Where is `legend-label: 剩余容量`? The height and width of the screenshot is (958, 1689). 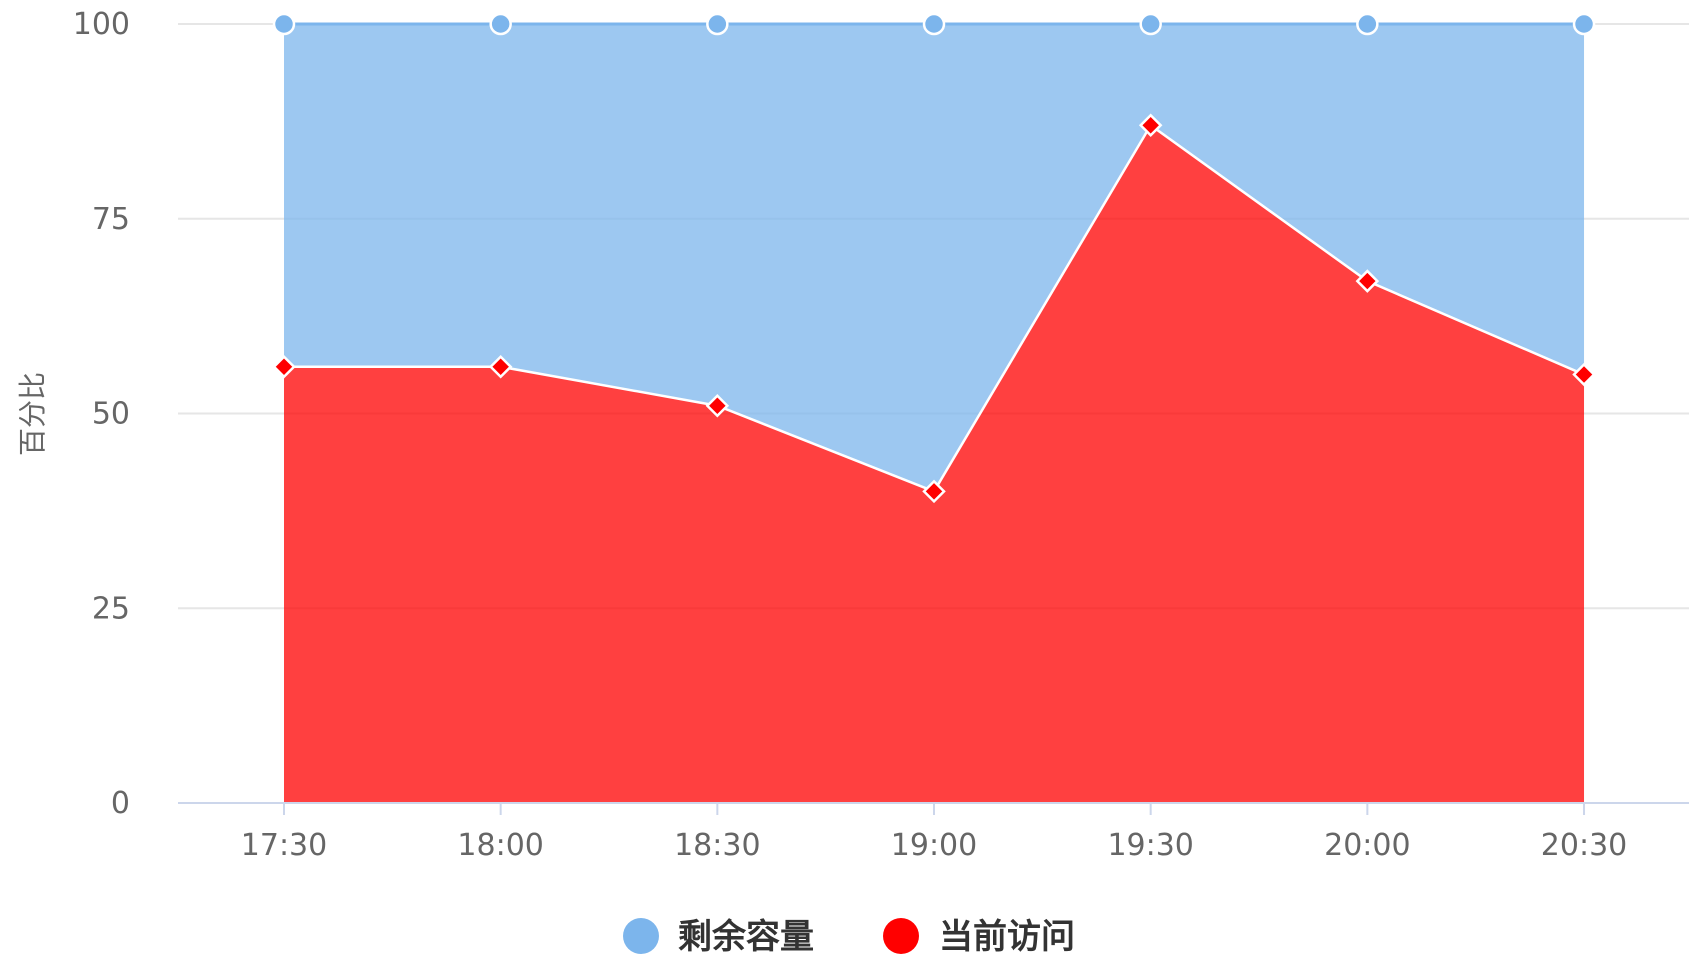
legend-label: 剩余容量 is located at coordinates (746, 937).